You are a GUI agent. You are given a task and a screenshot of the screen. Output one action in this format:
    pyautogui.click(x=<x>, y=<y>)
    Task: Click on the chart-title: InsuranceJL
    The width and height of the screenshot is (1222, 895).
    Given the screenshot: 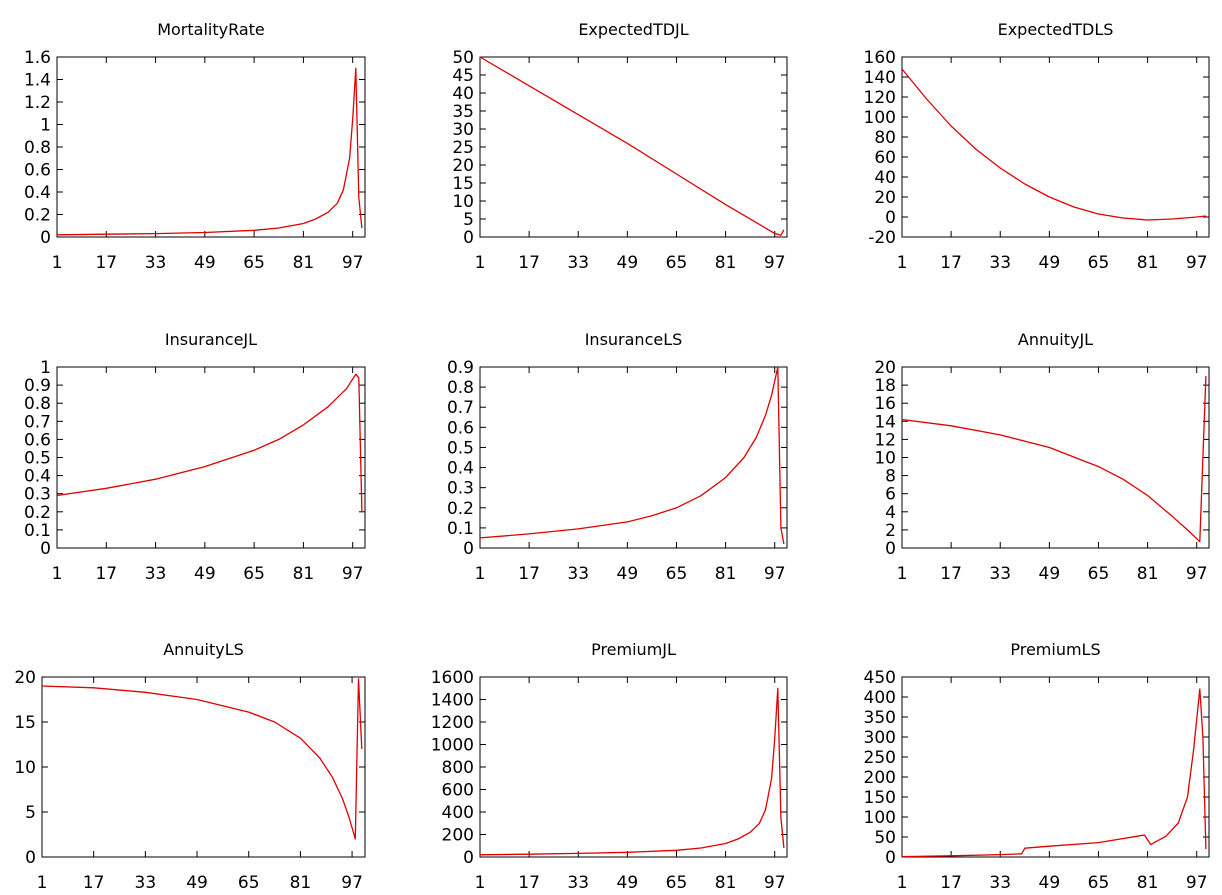 What is the action you would take?
    pyautogui.click(x=211, y=339)
    